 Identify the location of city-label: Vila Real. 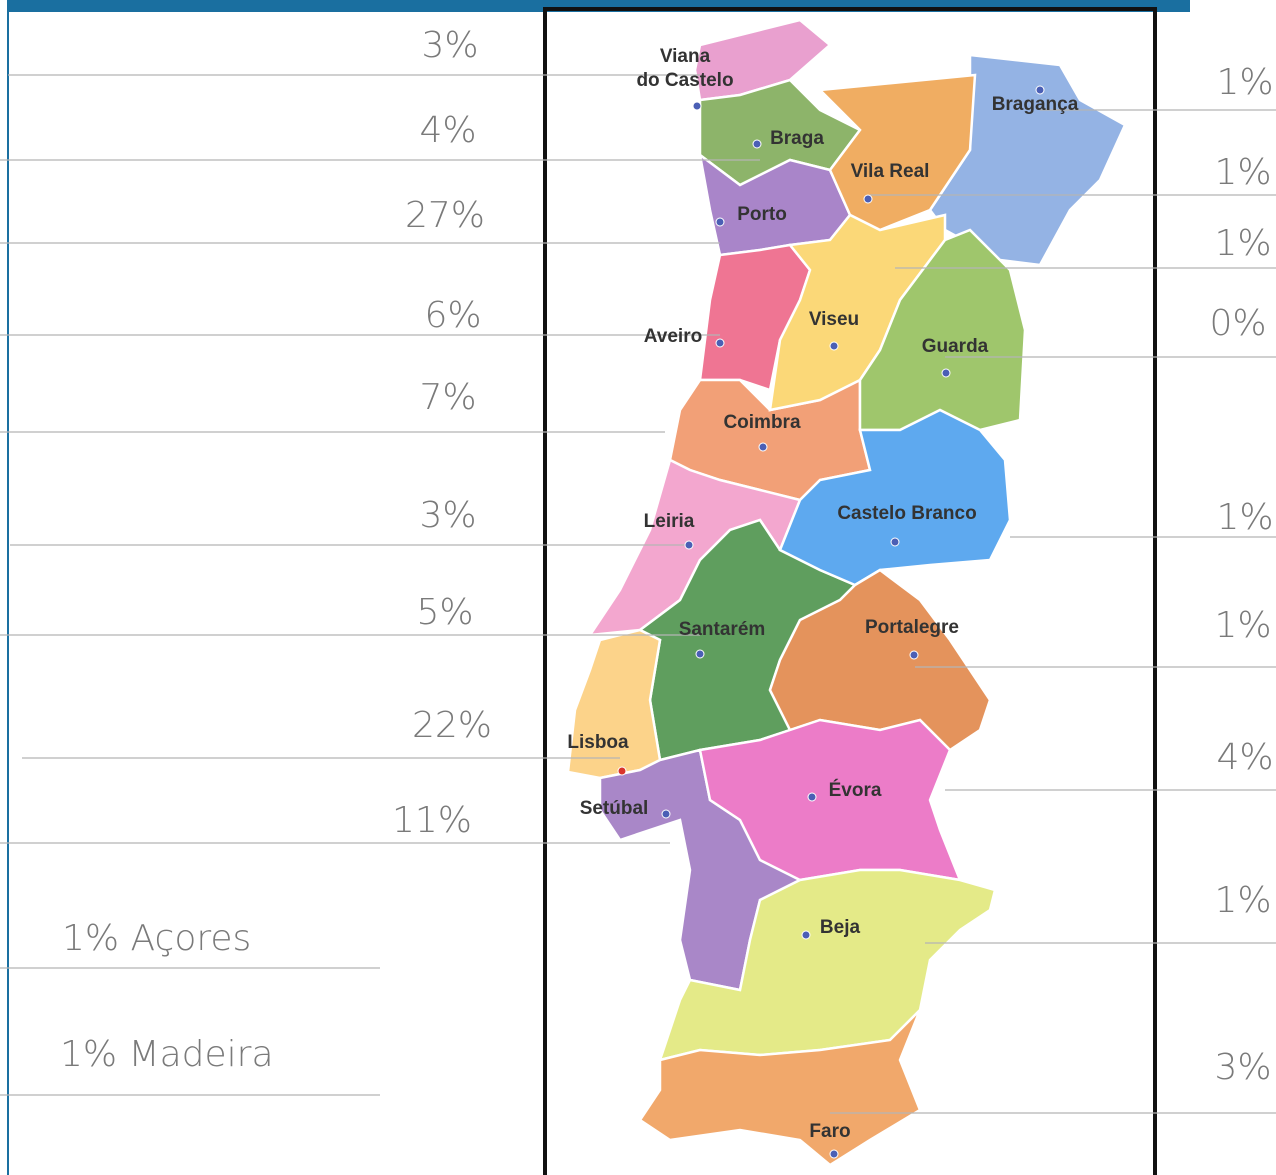
(890, 171).